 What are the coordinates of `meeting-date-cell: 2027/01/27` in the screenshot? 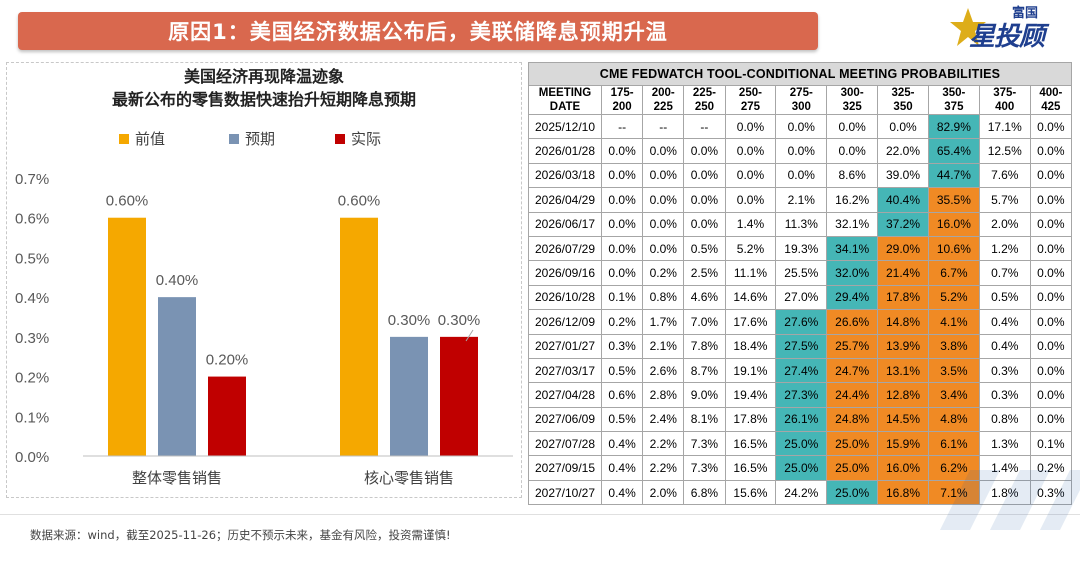 It's located at (565, 346).